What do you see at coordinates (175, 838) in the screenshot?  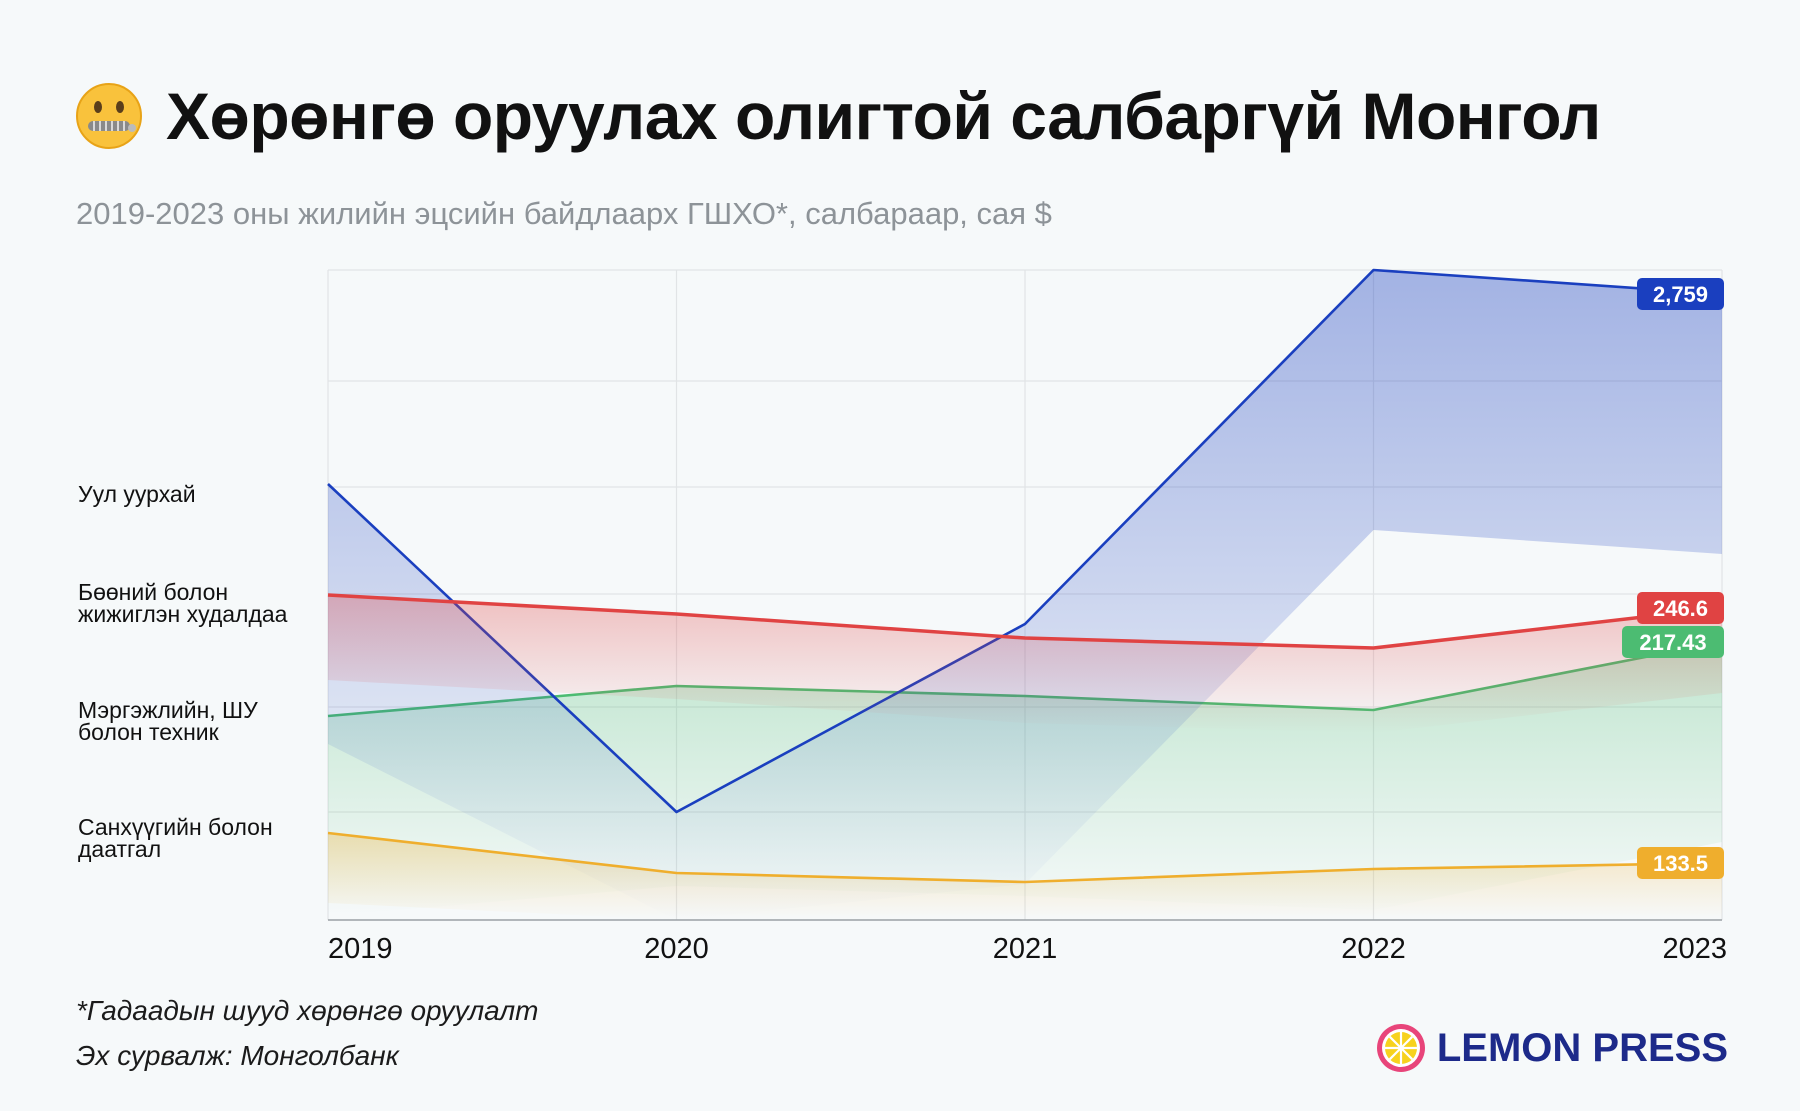 I see `series-label: Санхүүгийн болон даатгал` at bounding box center [175, 838].